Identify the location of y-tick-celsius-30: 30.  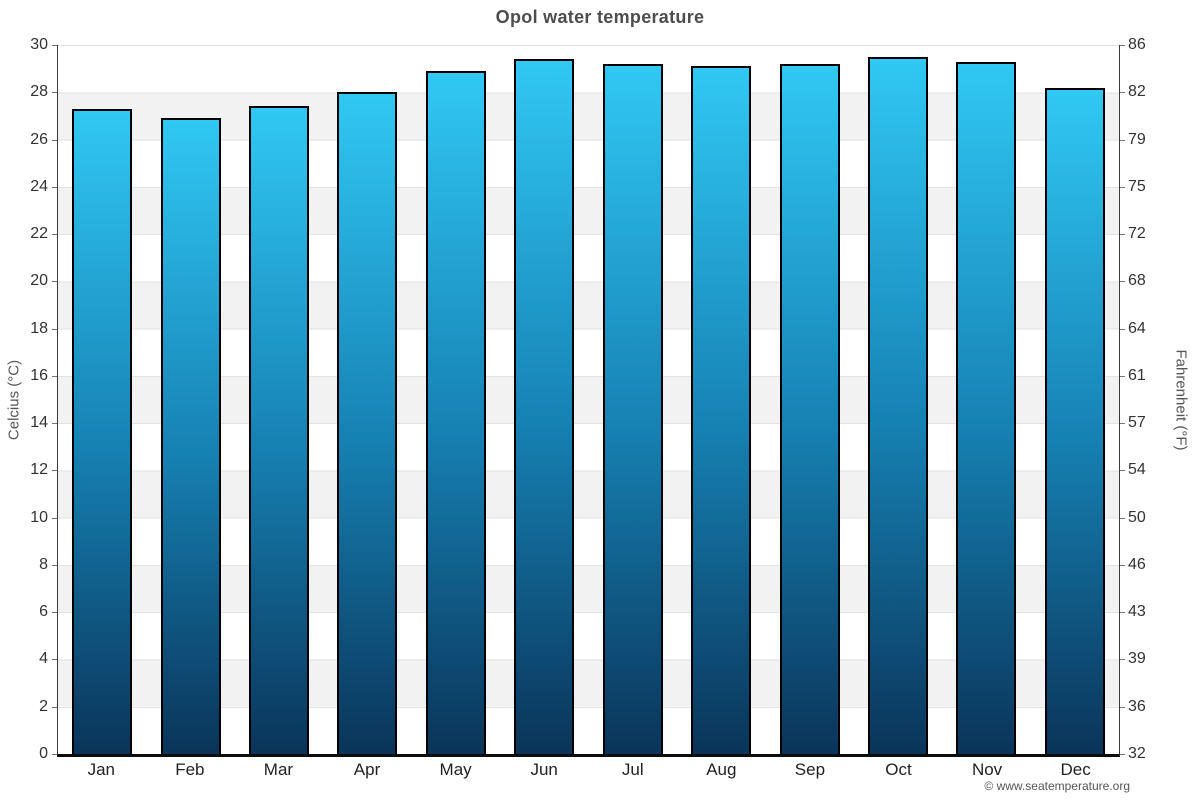
(39, 44).